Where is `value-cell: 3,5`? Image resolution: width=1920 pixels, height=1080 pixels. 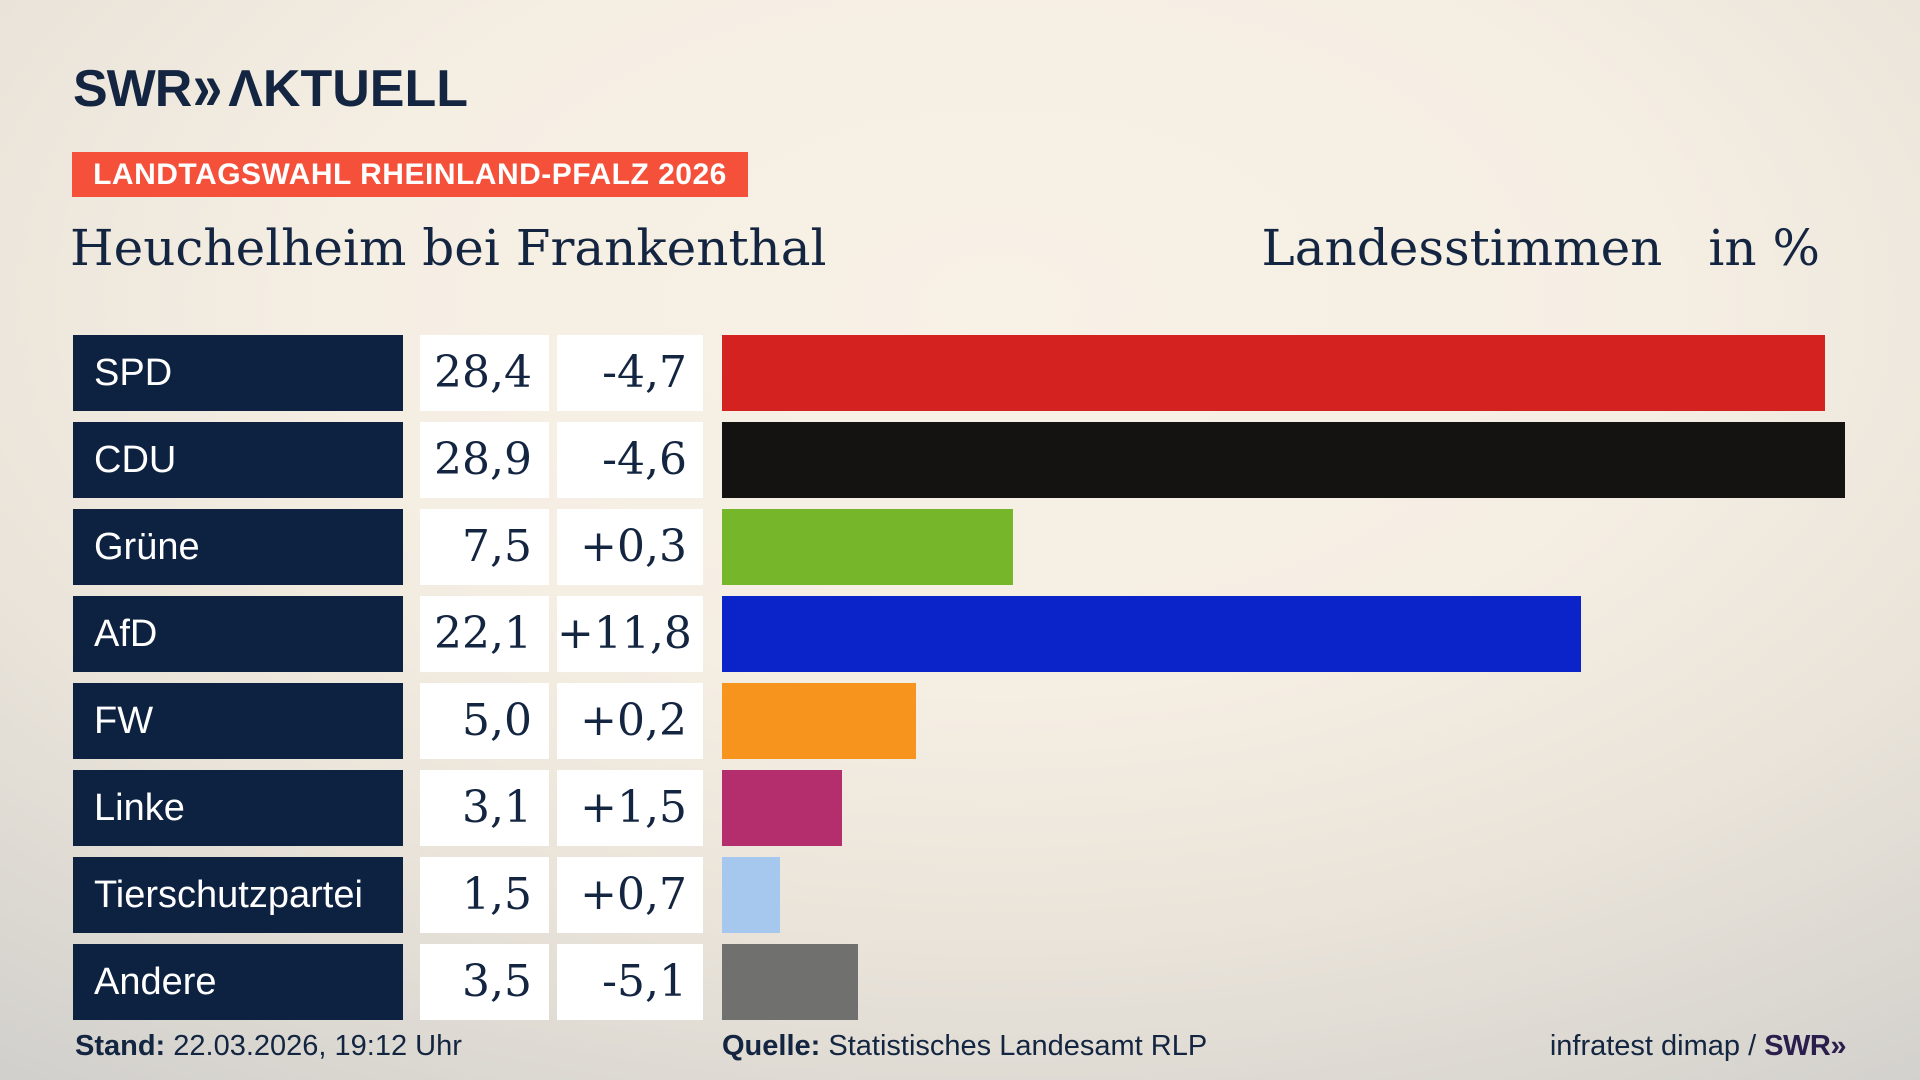 value-cell: 3,5 is located at coordinates (484, 982).